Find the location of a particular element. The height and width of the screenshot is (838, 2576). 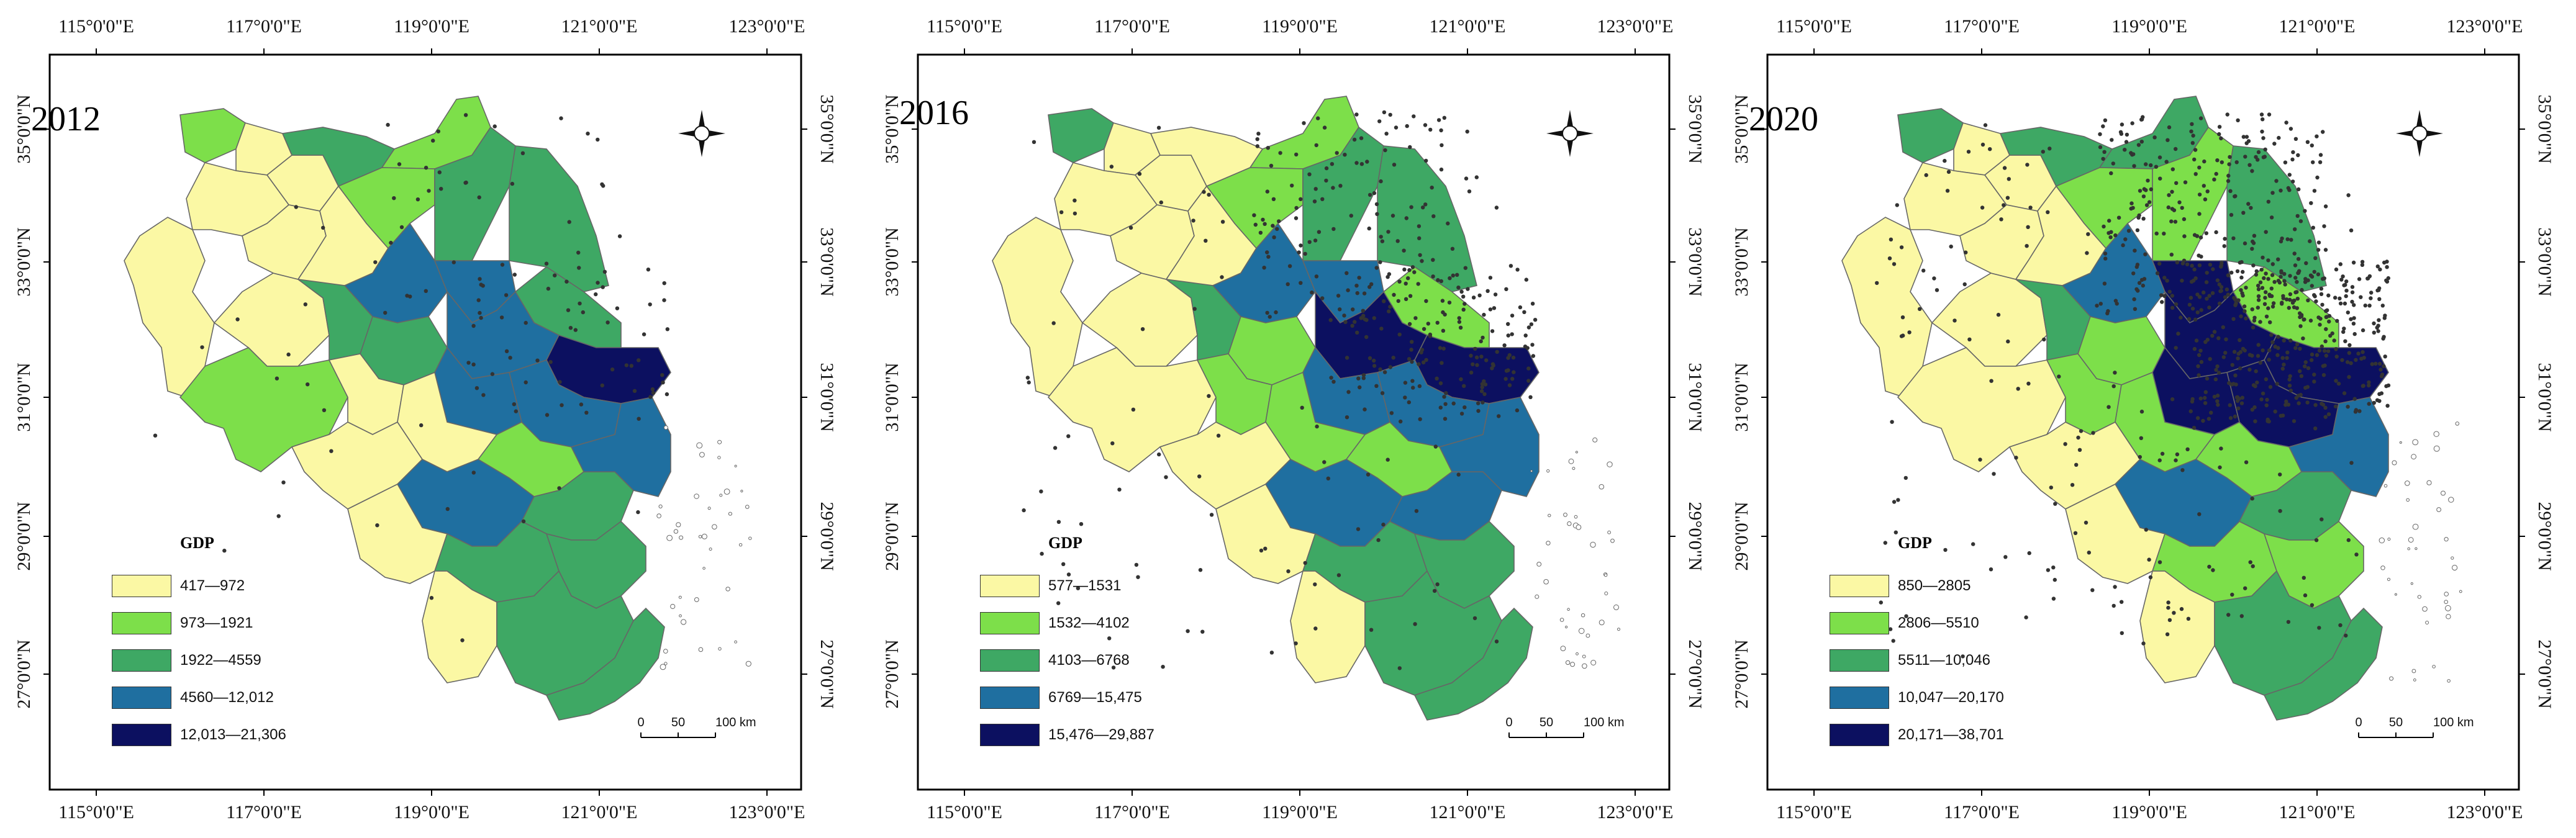

region-ne1 is located at coordinates (2276, 218).